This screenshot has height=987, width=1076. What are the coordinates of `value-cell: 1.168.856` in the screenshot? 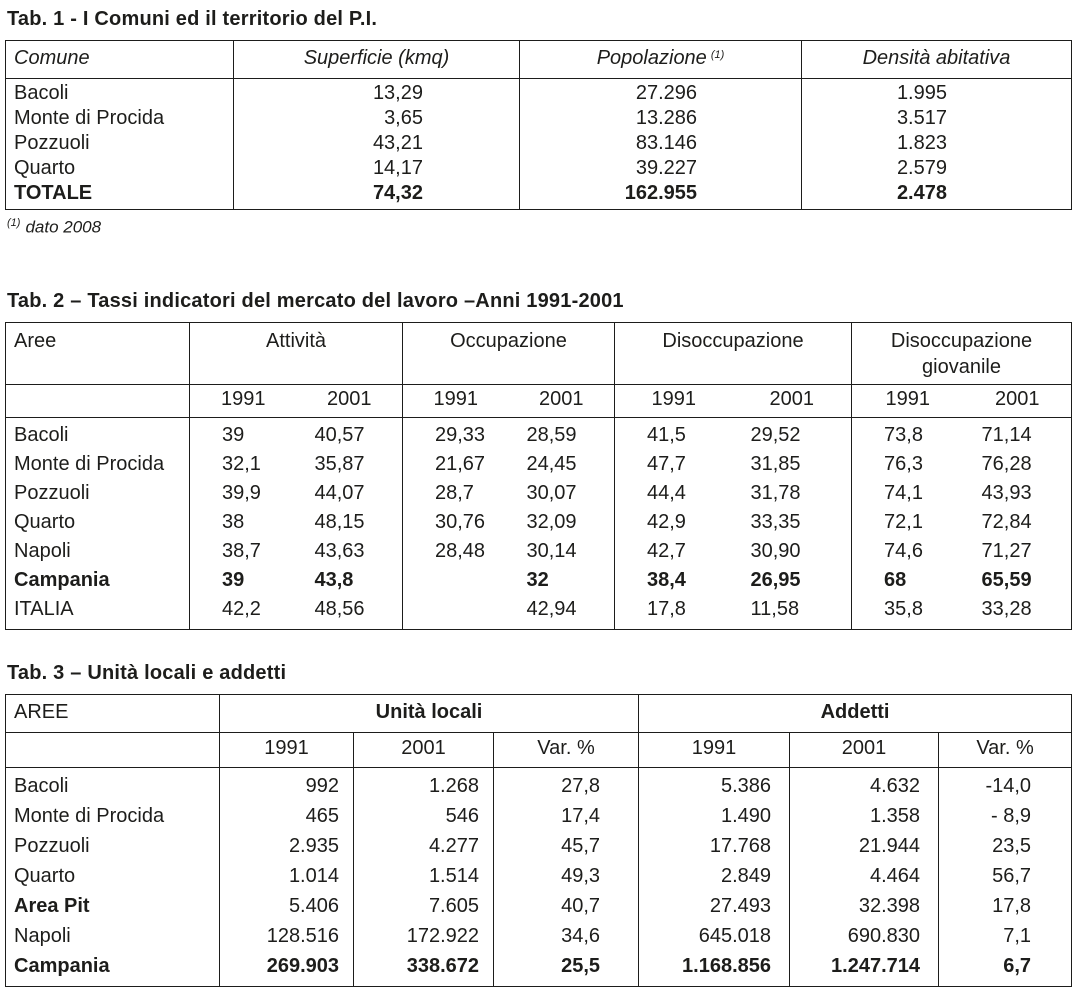 It's located at (714, 968).